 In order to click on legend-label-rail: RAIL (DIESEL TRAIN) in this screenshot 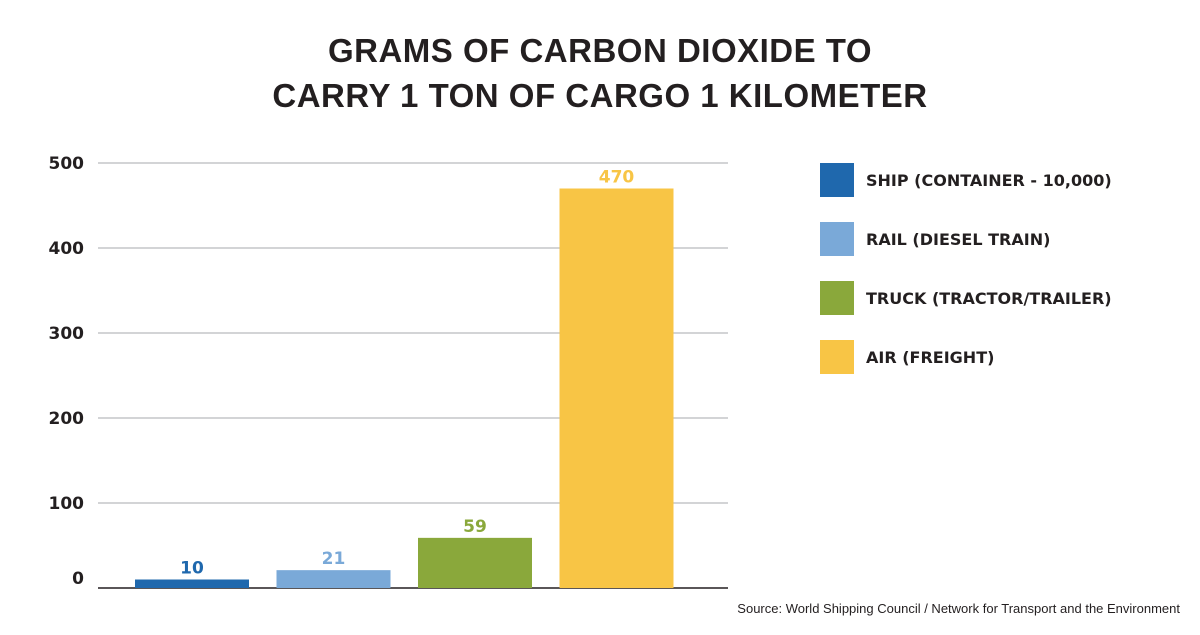, I will do `click(958, 239)`.